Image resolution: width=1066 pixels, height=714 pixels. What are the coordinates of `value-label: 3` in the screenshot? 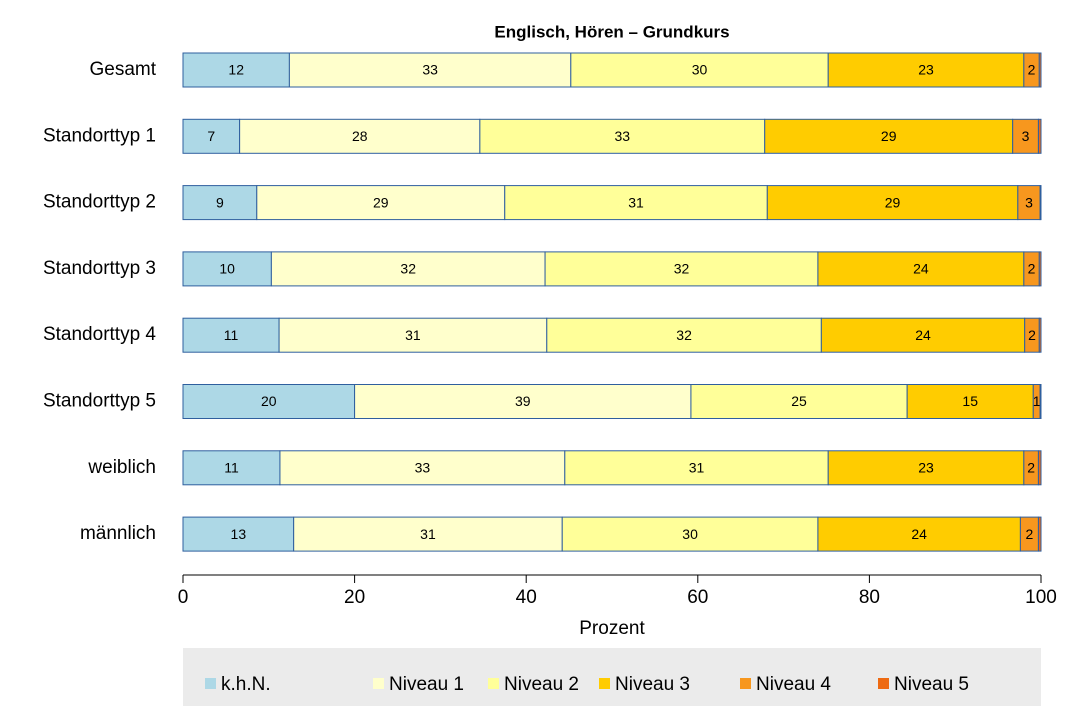 It's located at (1029, 202).